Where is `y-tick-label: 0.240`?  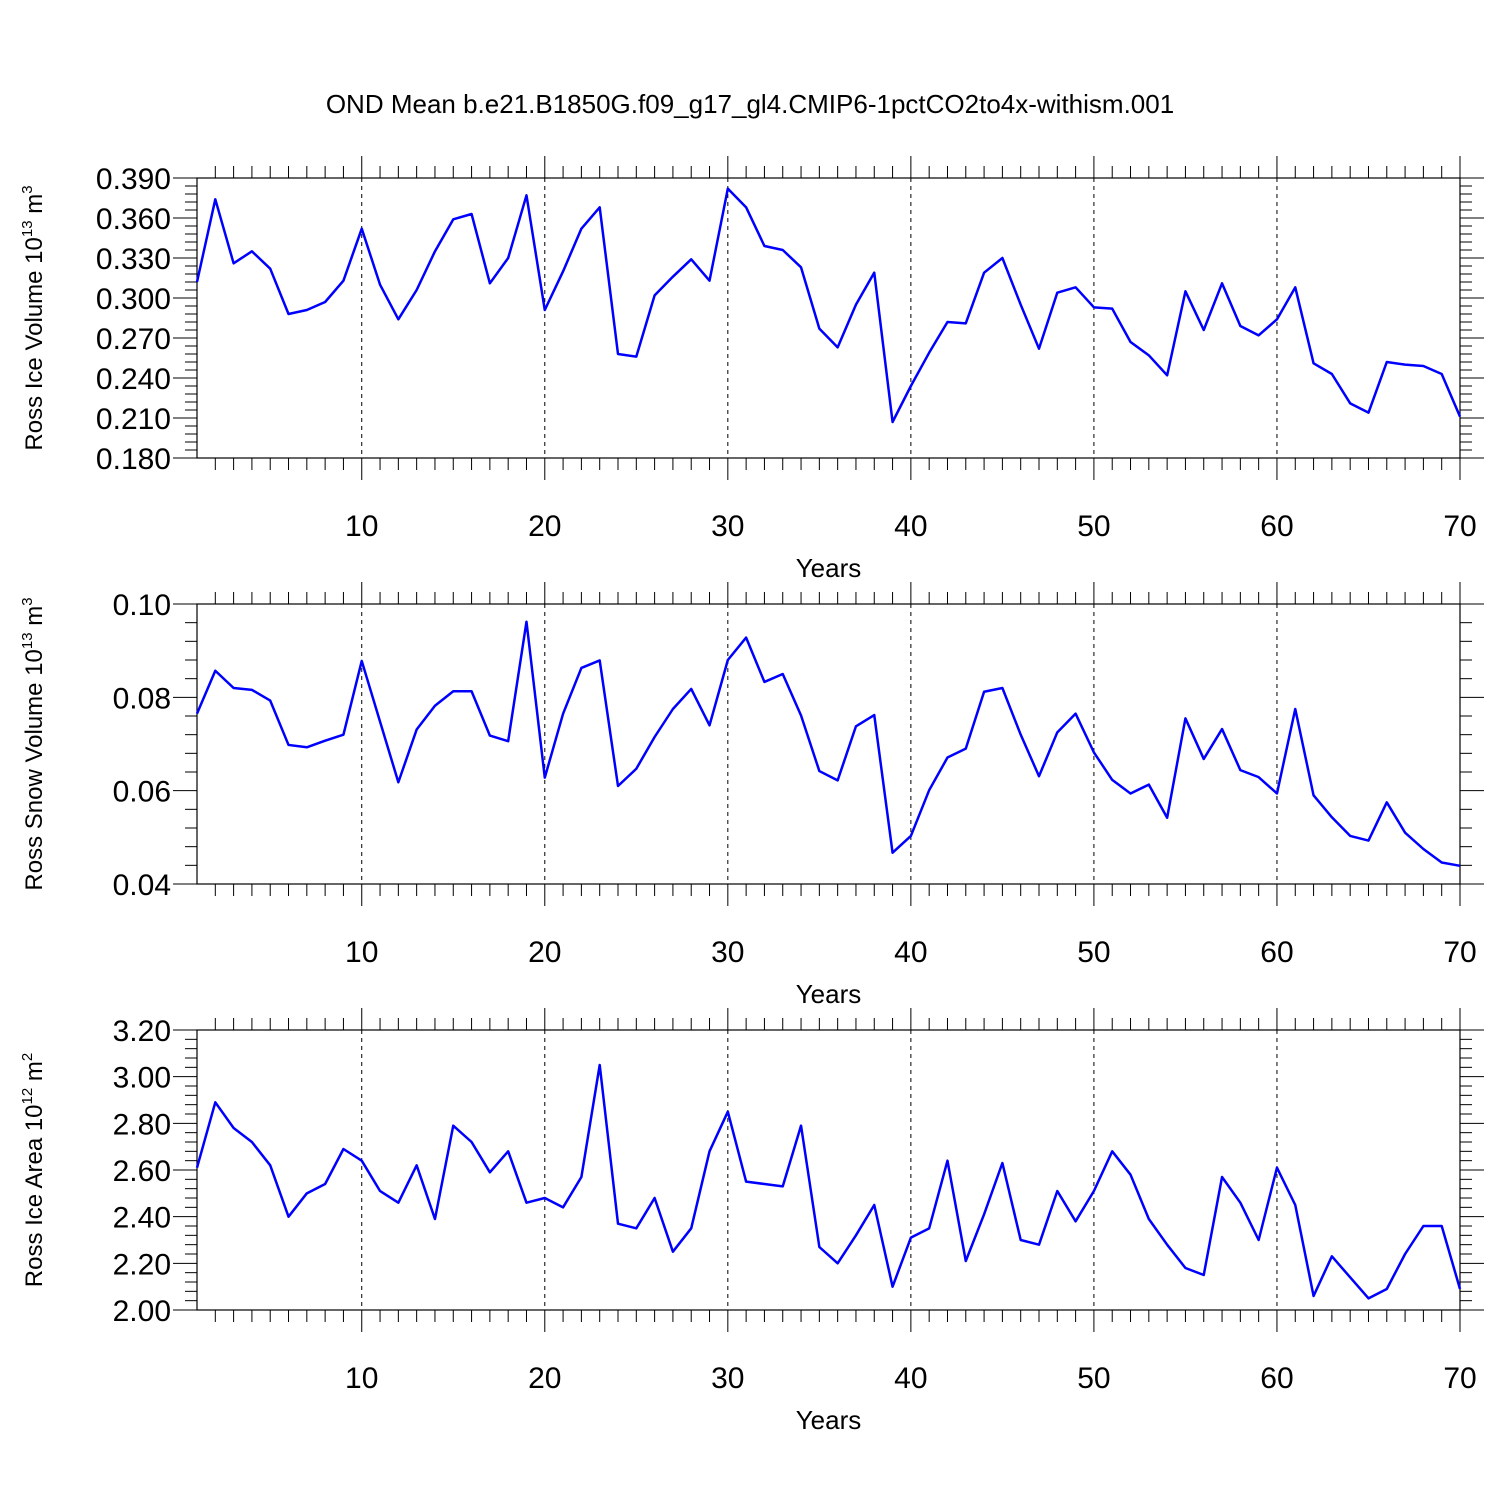 y-tick-label: 0.240 is located at coordinates (133, 379).